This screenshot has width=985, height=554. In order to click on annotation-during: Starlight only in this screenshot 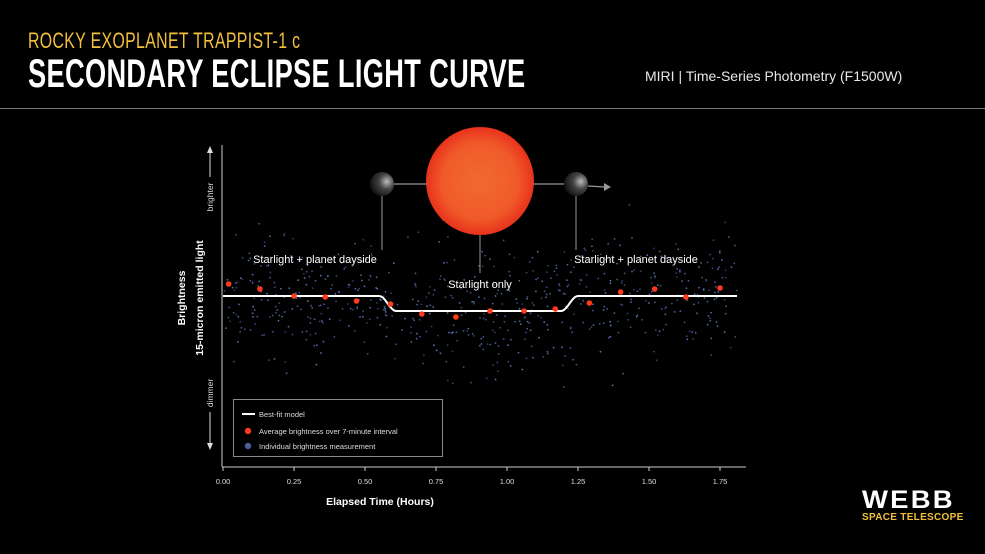, I will do `click(480, 285)`.